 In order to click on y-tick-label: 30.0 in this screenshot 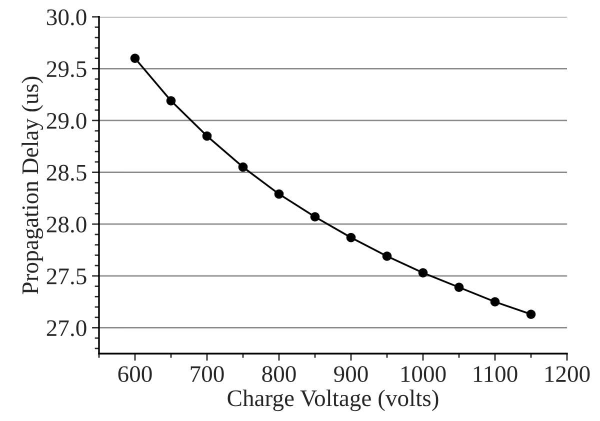, I will do `click(66, 17)`.